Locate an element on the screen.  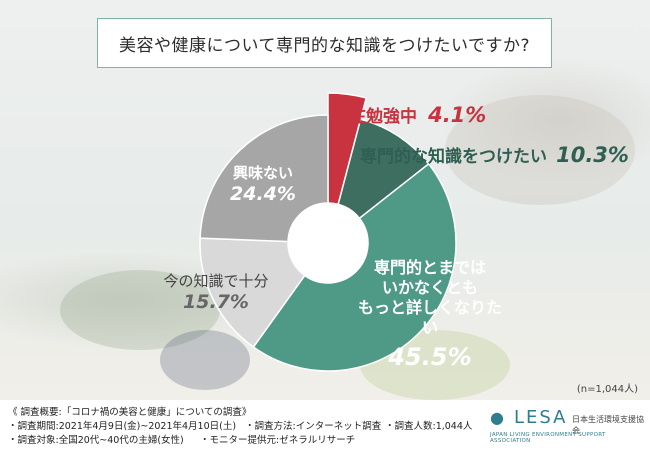
bowl-shape is located at coordinates (540, 150).